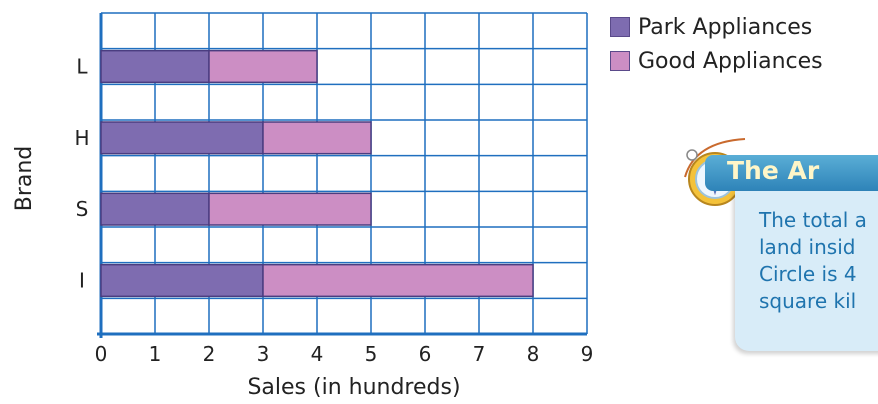 Image resolution: width=878 pixels, height=404 pixels. I want to click on callout-line: land insid, so click(807, 247).